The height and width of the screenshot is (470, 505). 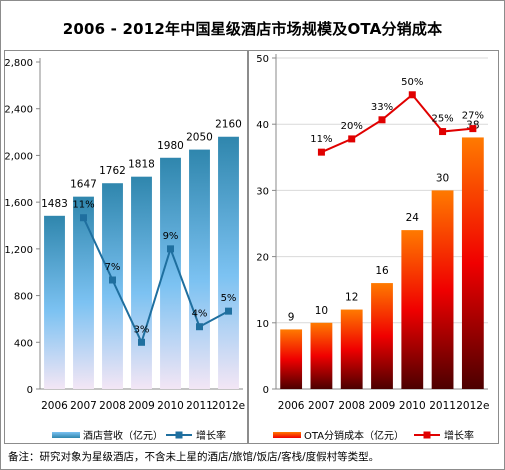 I want to click on left-y-tick-label: 800, so click(x=23, y=297).